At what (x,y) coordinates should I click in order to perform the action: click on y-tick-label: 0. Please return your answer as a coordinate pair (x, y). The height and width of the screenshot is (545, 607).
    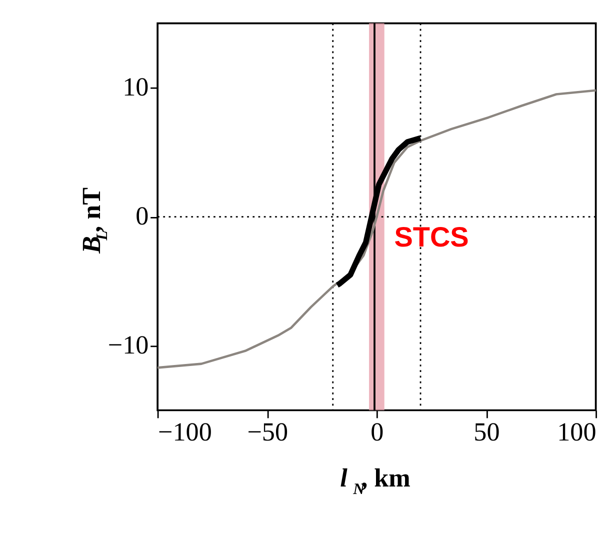
    Looking at the image, I should click on (142, 216).